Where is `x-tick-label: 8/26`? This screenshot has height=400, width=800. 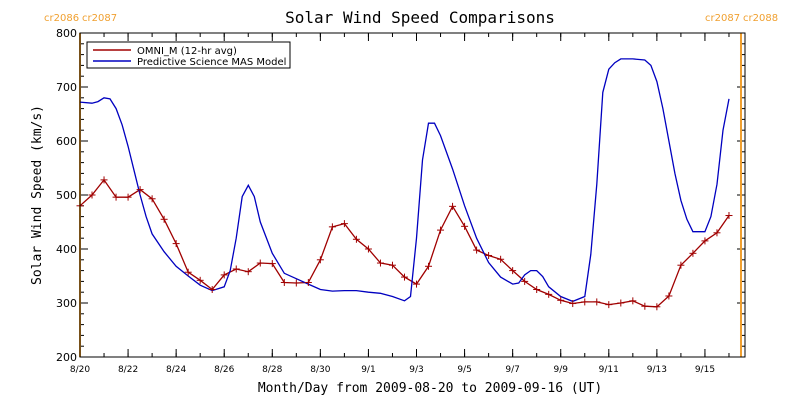 x-tick-label: 8/26 is located at coordinates (224, 370).